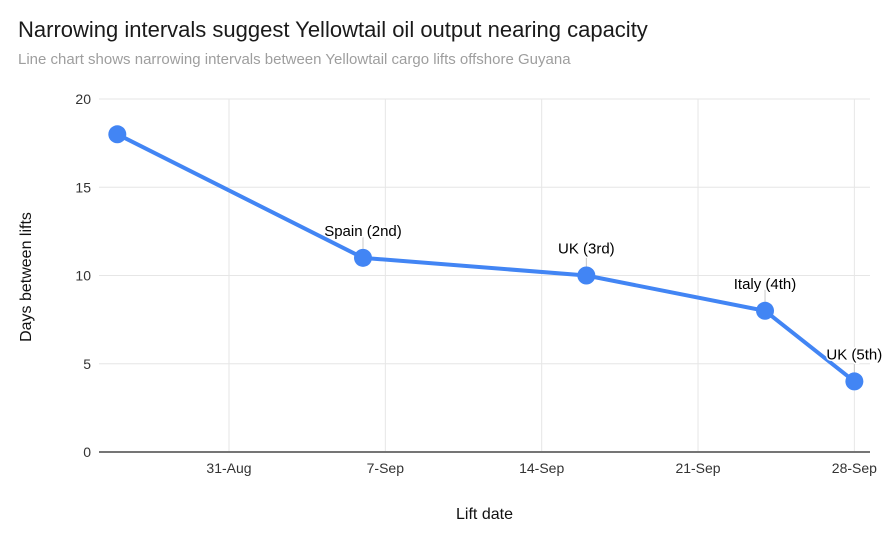 The image size is (889, 537). Describe the element at coordinates (83, 276) in the screenshot. I see `y-tick-label: 10` at that location.